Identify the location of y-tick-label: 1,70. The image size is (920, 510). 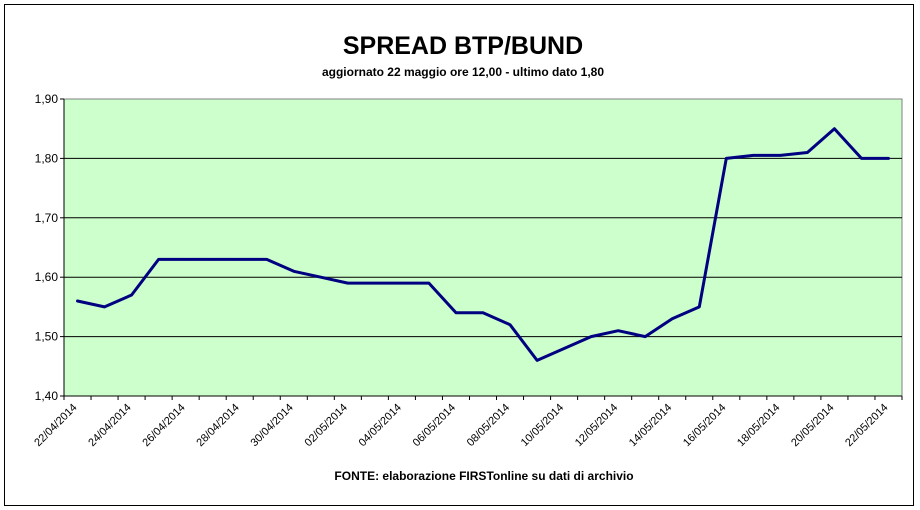
(47, 218).